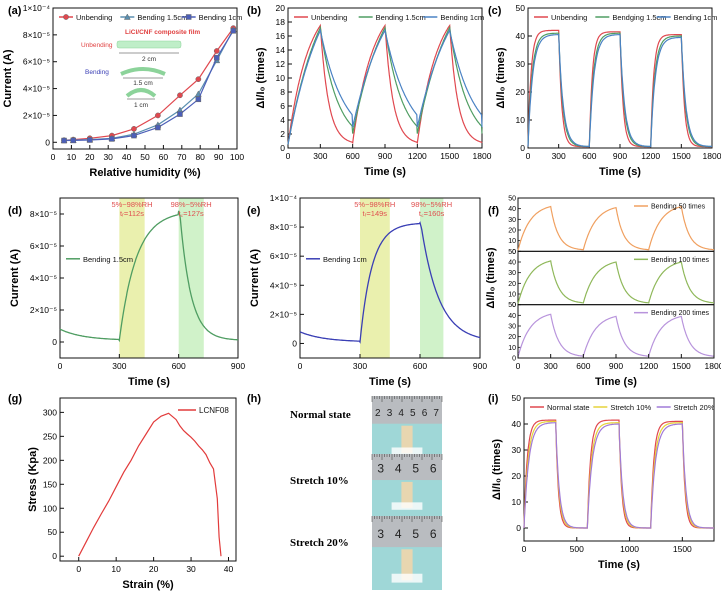  I want to click on y-tick-label: 20, so click(512, 284).